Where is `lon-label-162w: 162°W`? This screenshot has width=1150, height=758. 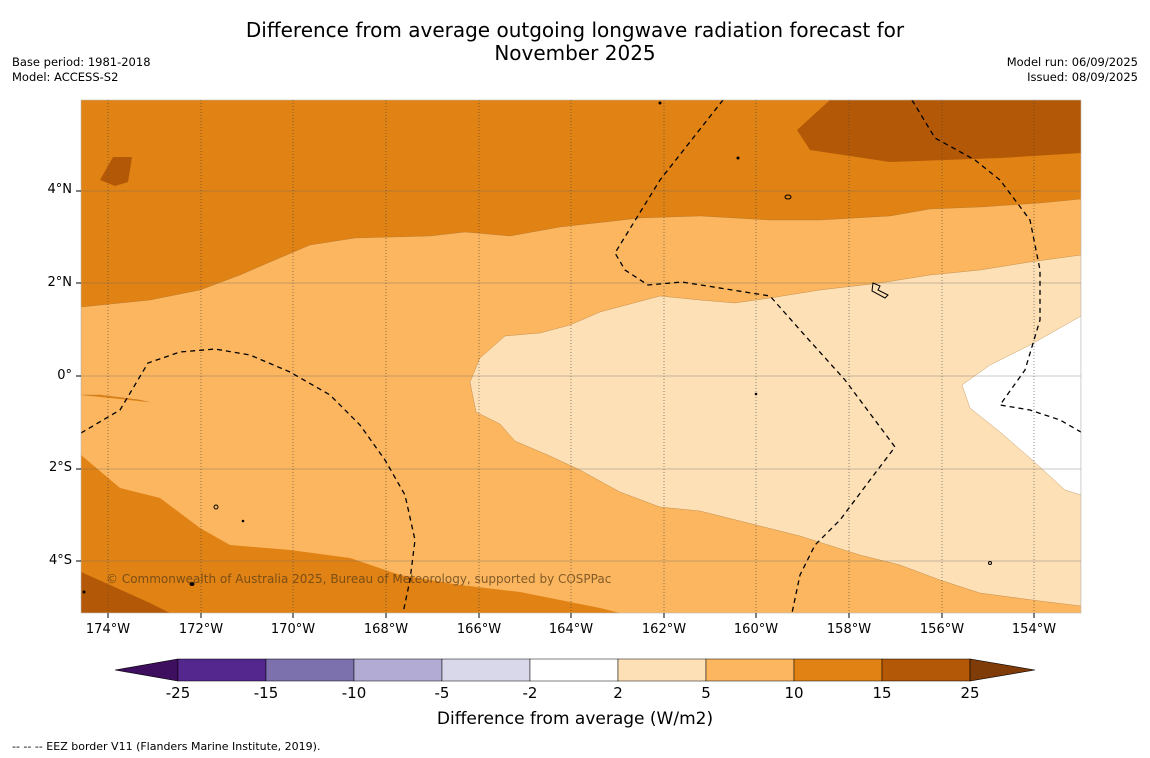
lon-label-162w: 162°W is located at coordinates (664, 629).